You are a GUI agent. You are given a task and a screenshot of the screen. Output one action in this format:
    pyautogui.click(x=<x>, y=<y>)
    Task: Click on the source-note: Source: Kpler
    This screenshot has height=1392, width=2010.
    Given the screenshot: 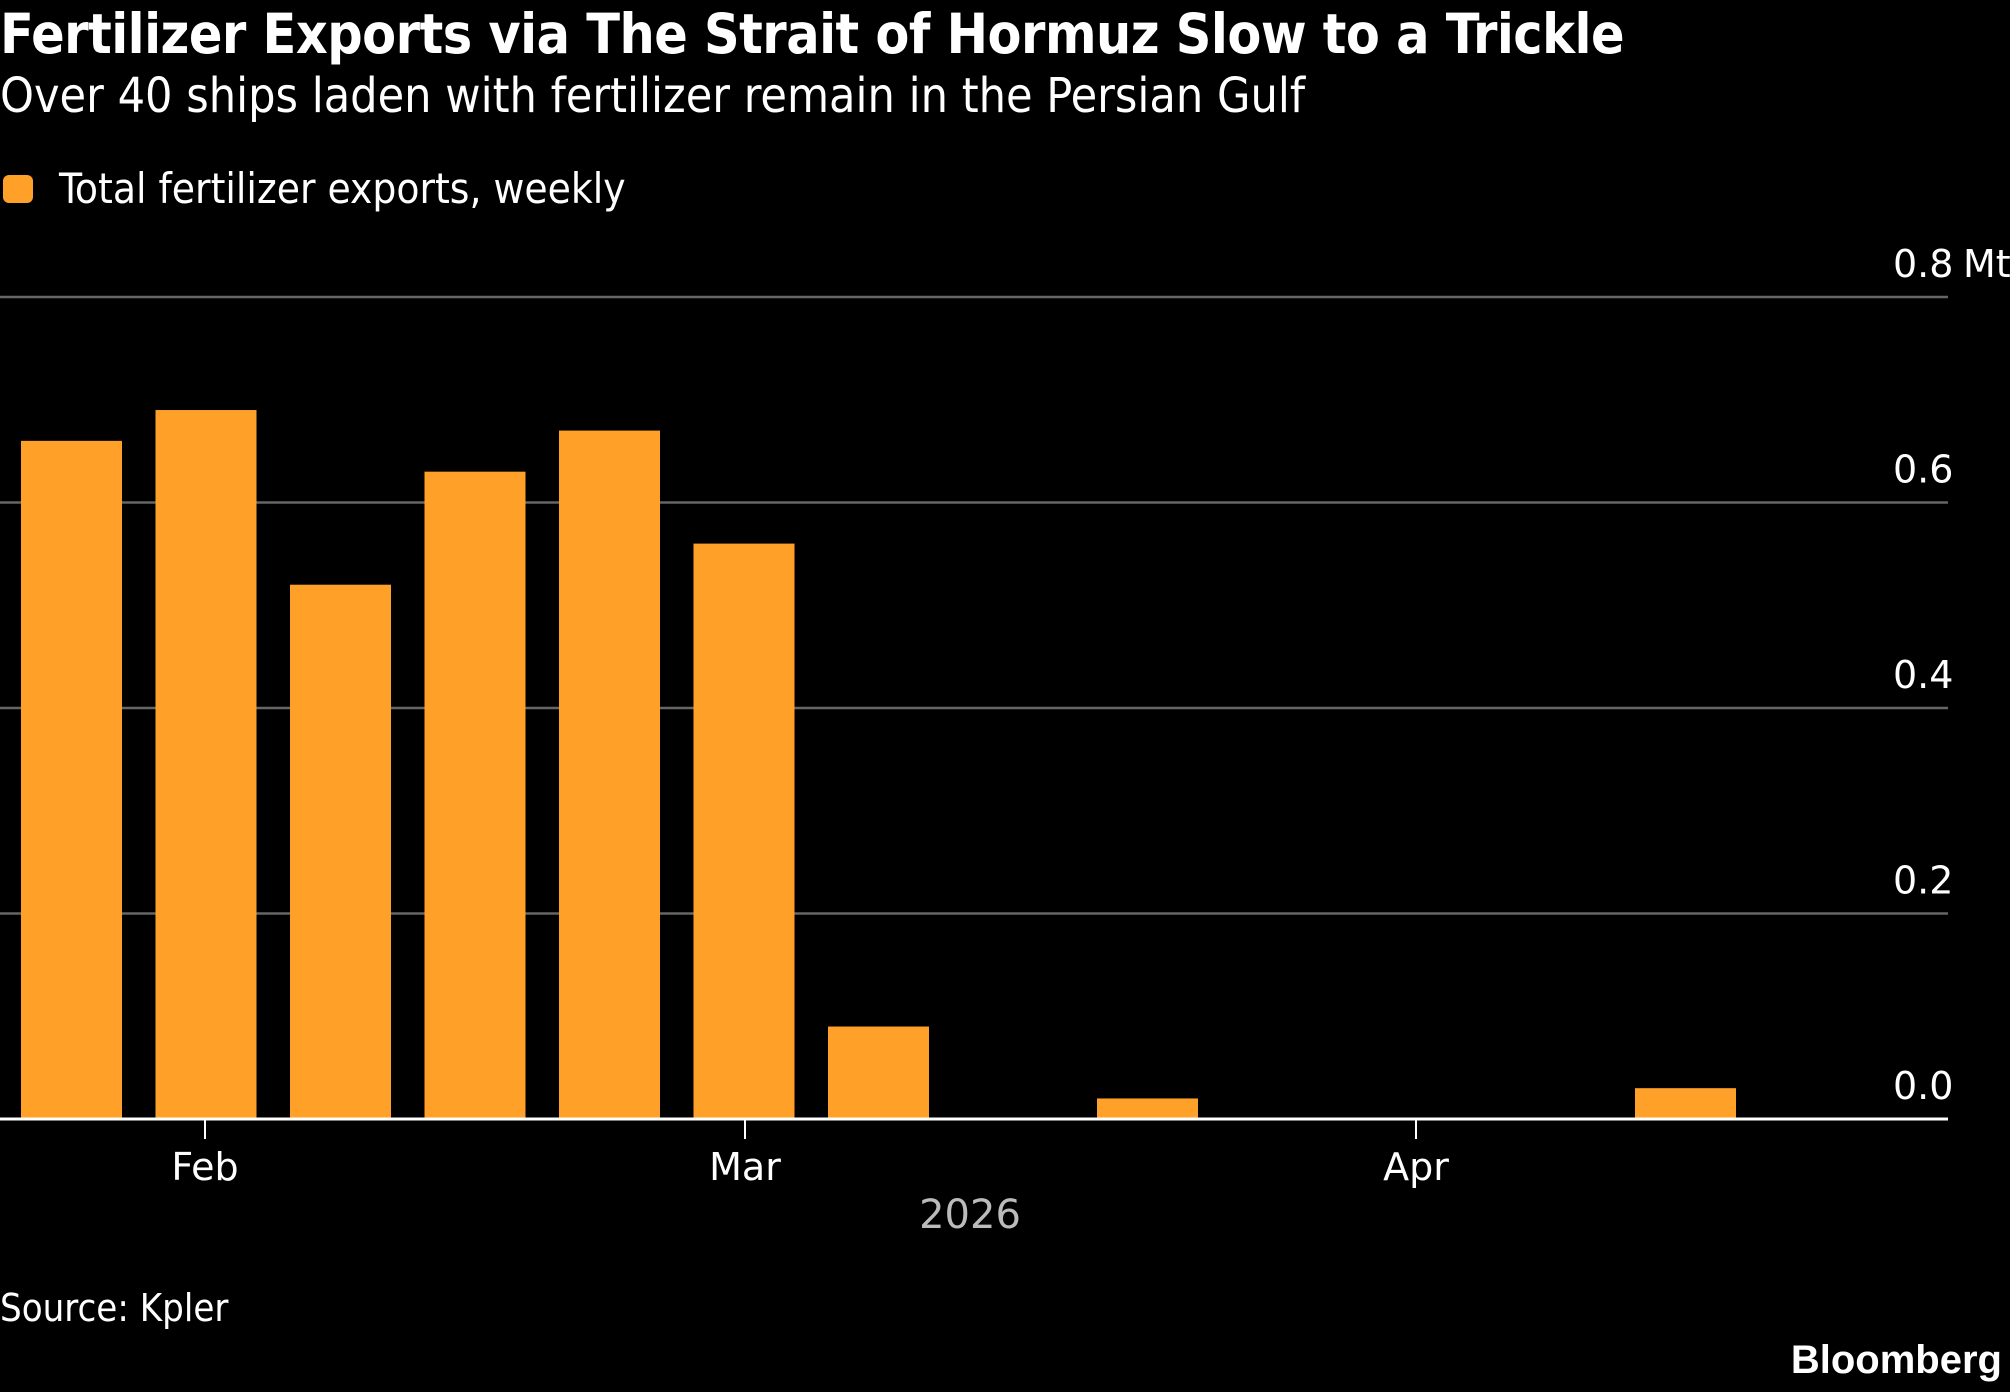 What is the action you would take?
    pyautogui.click(x=114, y=1308)
    